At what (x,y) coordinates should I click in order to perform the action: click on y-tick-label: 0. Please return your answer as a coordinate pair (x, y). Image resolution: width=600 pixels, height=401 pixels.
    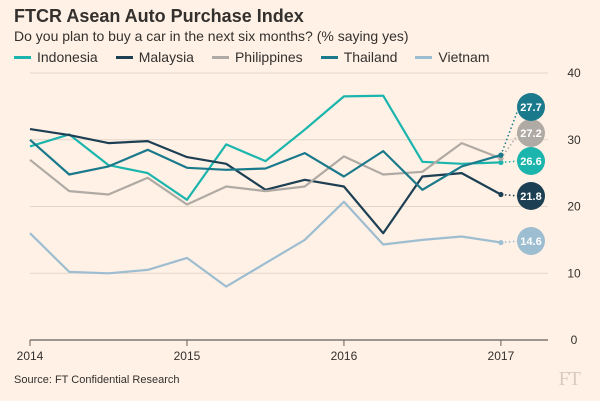
    Looking at the image, I should click on (574, 340).